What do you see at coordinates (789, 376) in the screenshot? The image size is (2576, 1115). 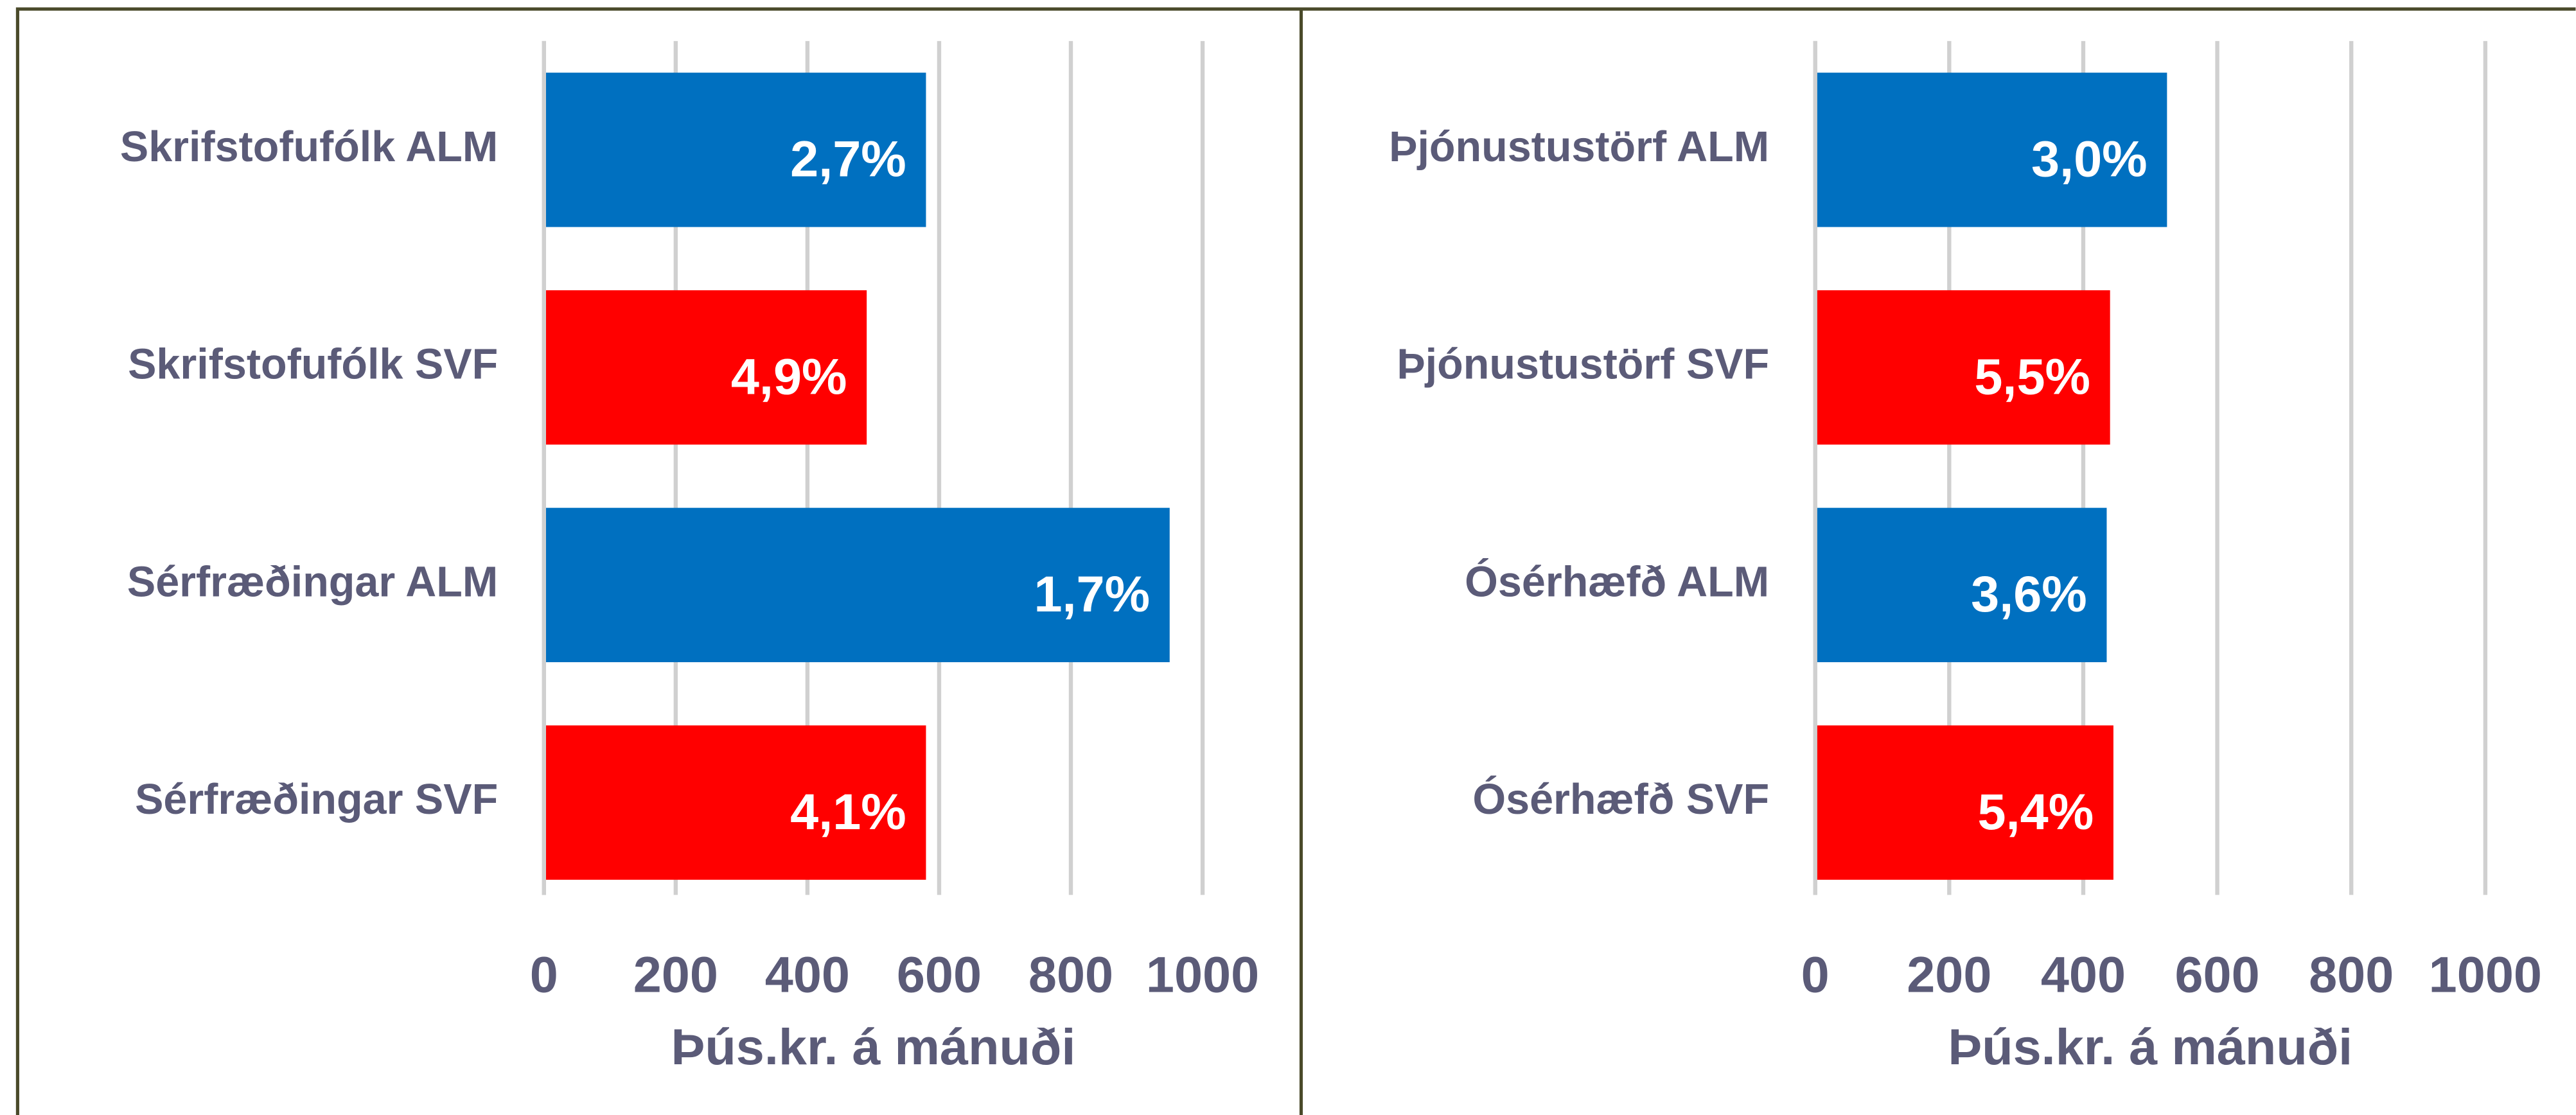 I see `bar-label: 4,9%` at bounding box center [789, 376].